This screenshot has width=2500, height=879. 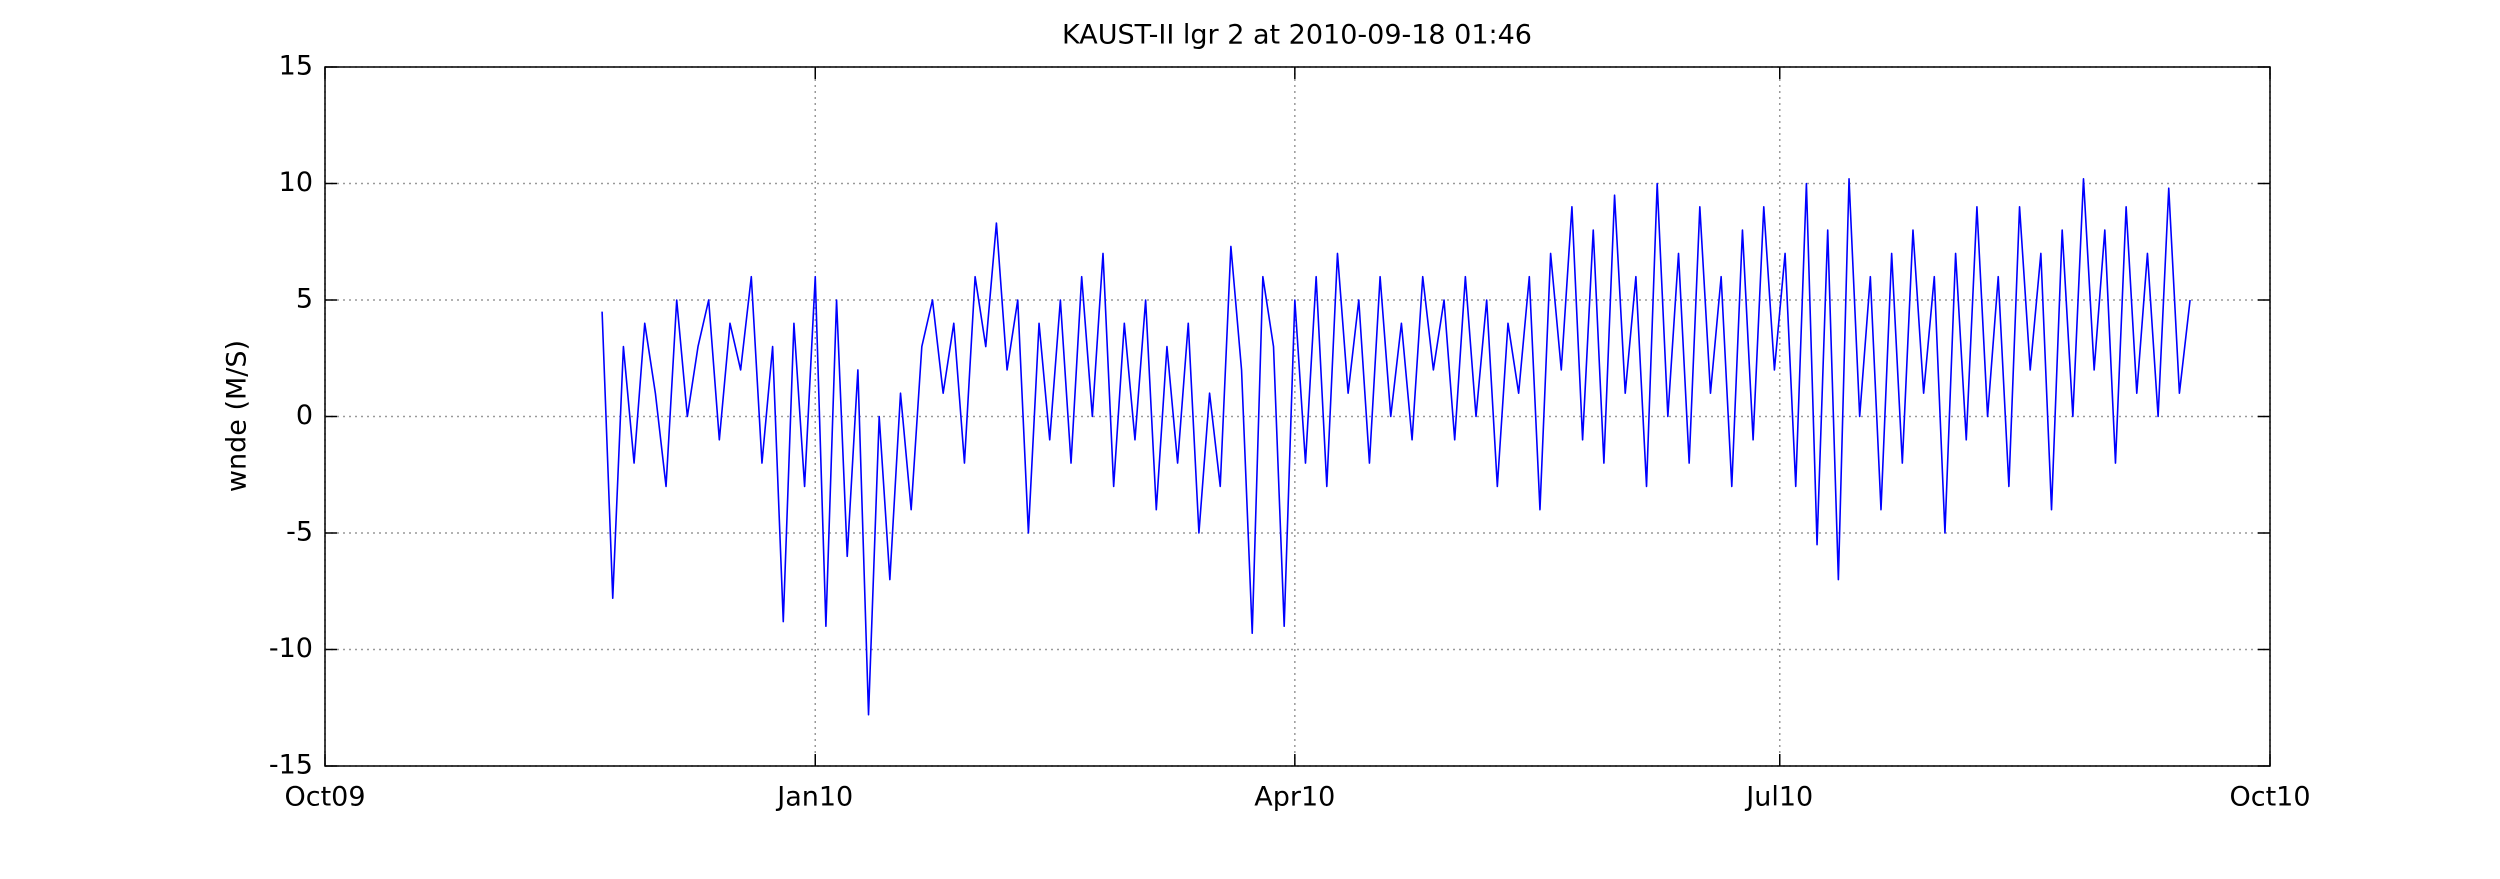 What do you see at coordinates (1294, 797) in the screenshot?
I see `x-tick-label: Apr10` at bounding box center [1294, 797].